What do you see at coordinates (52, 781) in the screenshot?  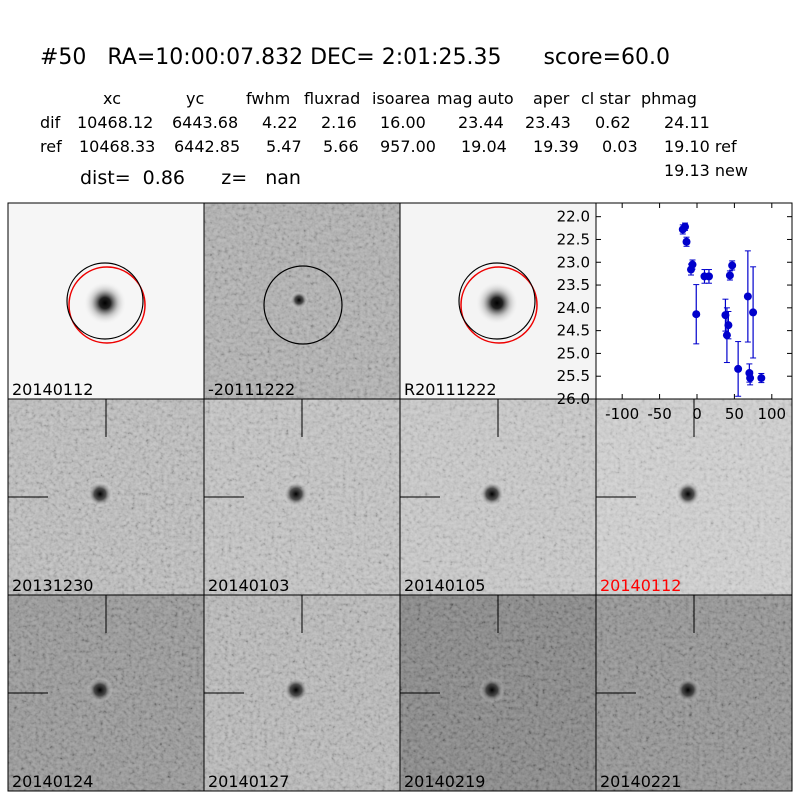 I see `panel-label: 20140124` at bounding box center [52, 781].